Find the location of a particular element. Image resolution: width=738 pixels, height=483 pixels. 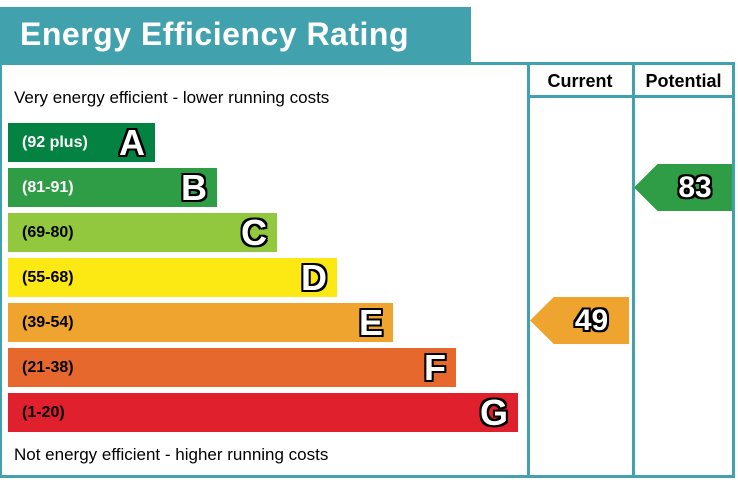

band-range-g: (1-20) is located at coordinates (43, 412).